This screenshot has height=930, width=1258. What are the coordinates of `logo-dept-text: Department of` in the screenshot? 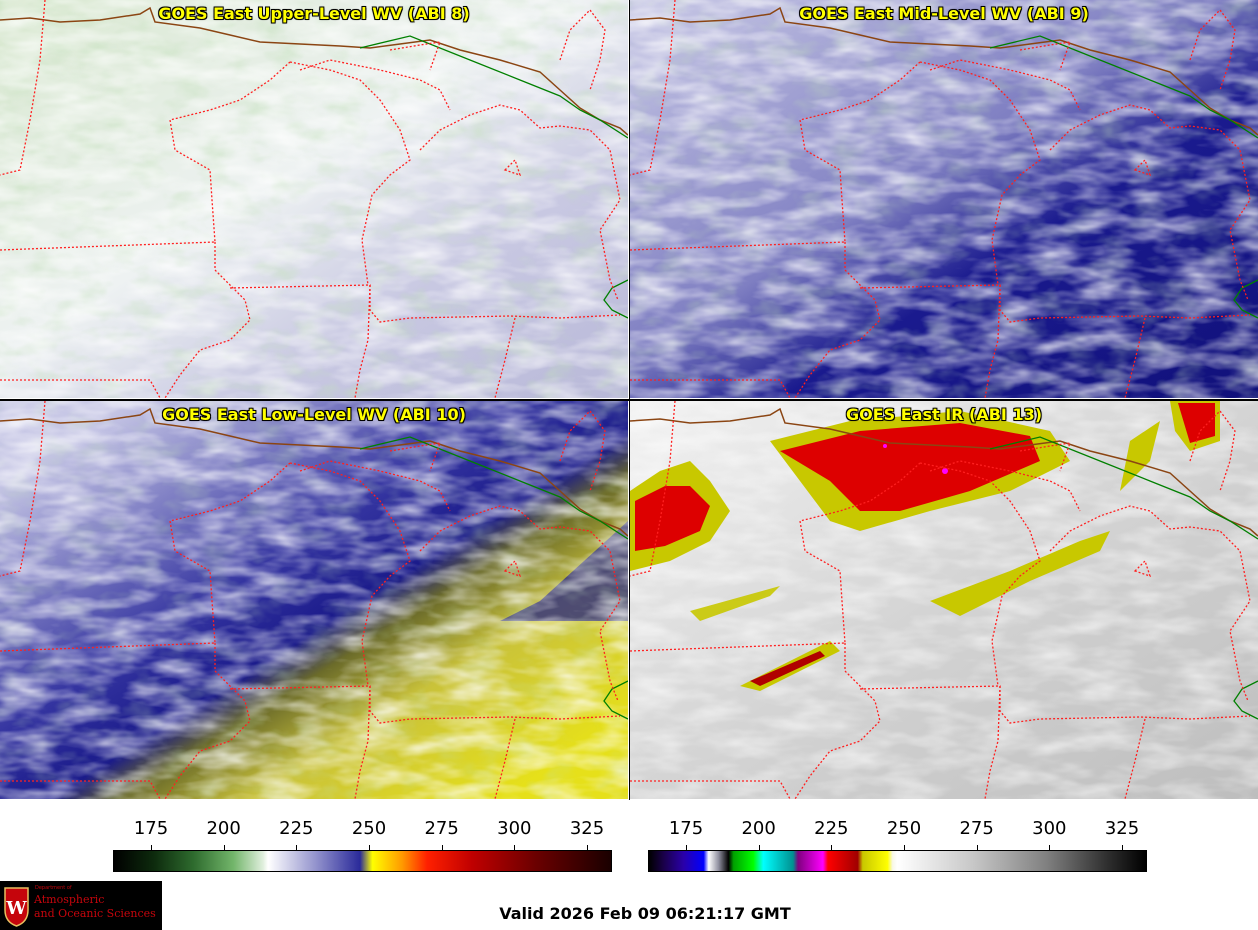 It's located at (53, 888).